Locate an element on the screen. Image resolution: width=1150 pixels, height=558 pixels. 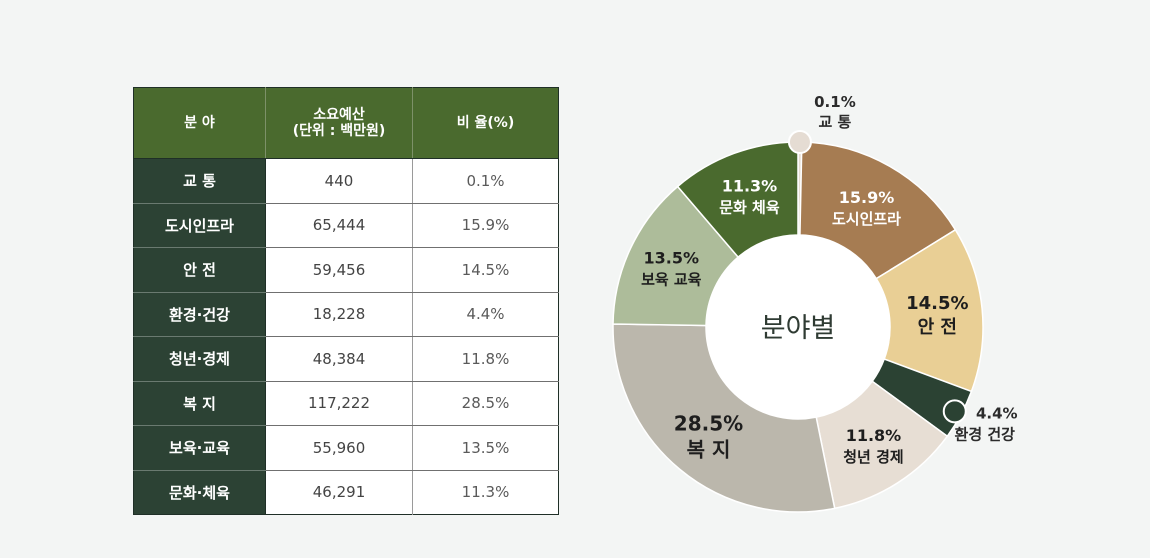
table-header-row: 분 야 소요예산 (단위 : 백만원) 비 율(%) is located at coordinates (346, 123).